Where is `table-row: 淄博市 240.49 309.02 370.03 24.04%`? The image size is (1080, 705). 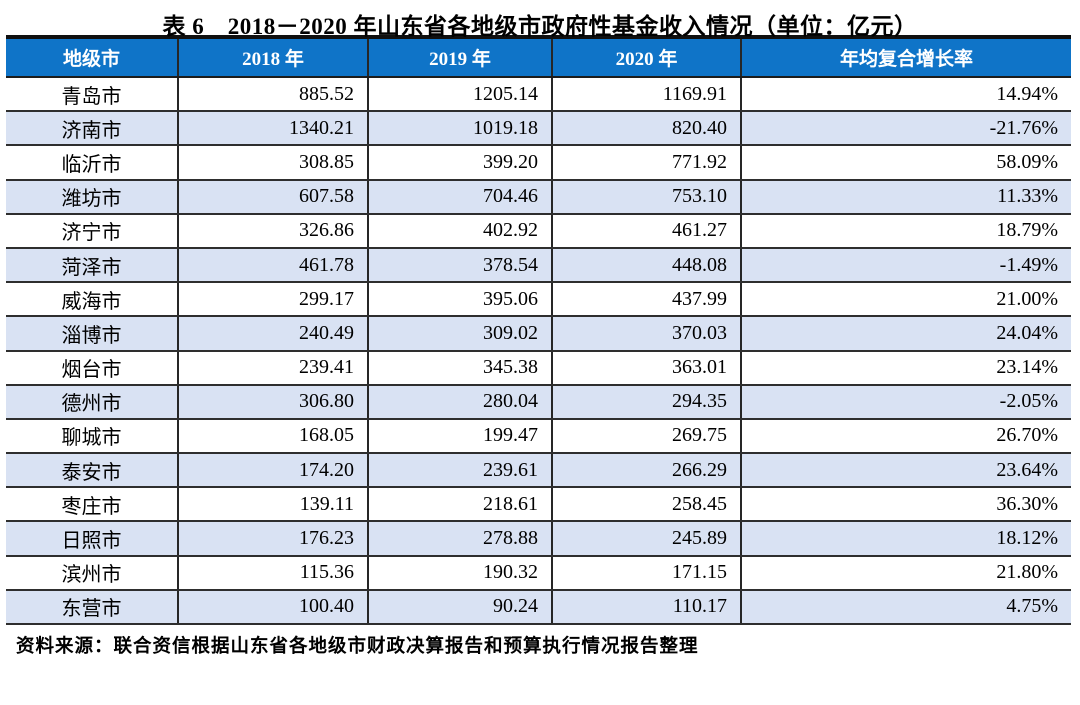
table-row: 淄博市 240.49 309.02 370.03 24.04% is located at coordinates (538, 334).